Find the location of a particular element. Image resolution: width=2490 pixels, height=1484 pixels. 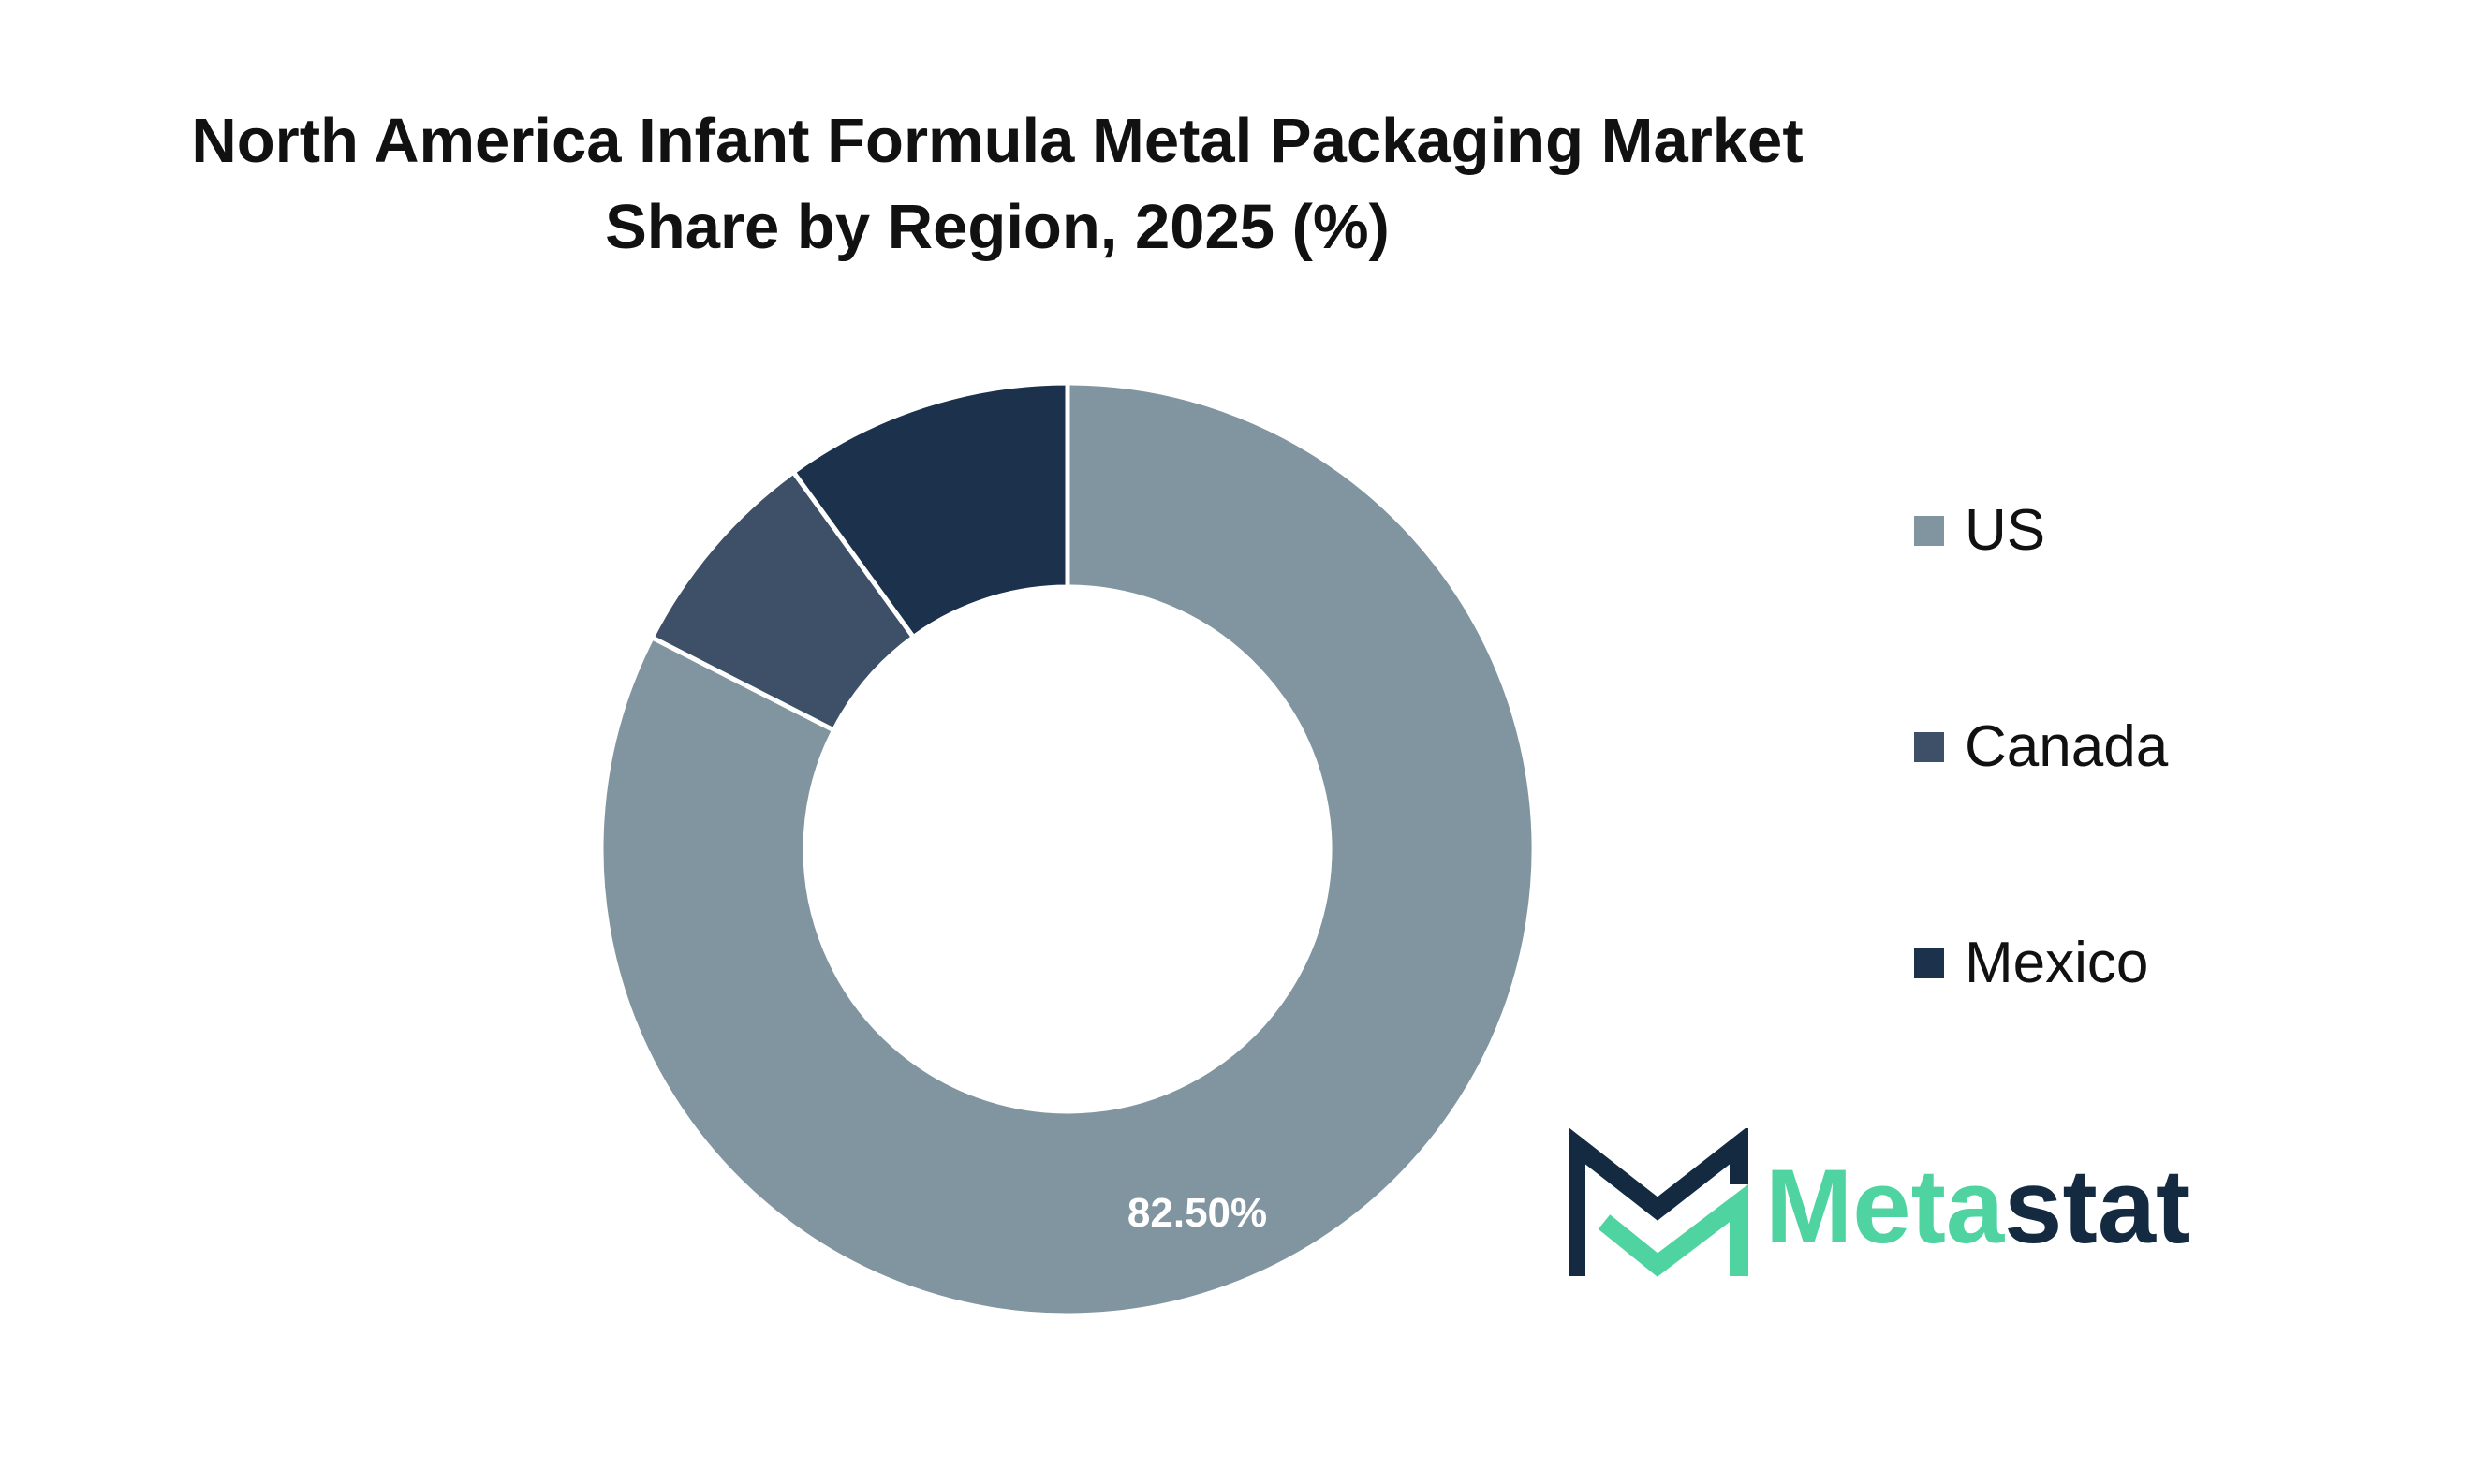

legend-swatch-us is located at coordinates (1929, 530).